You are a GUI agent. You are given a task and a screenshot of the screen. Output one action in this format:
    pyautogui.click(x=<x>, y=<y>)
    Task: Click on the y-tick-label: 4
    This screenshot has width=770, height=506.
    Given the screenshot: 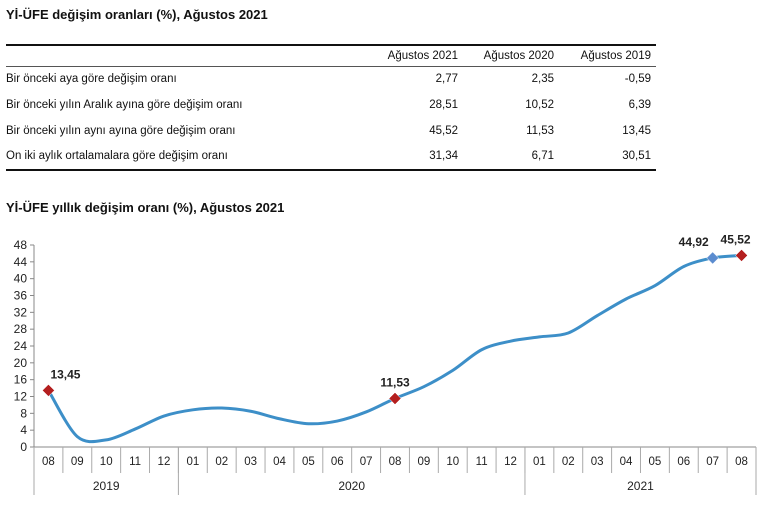 What is the action you would take?
    pyautogui.click(x=23, y=430)
    